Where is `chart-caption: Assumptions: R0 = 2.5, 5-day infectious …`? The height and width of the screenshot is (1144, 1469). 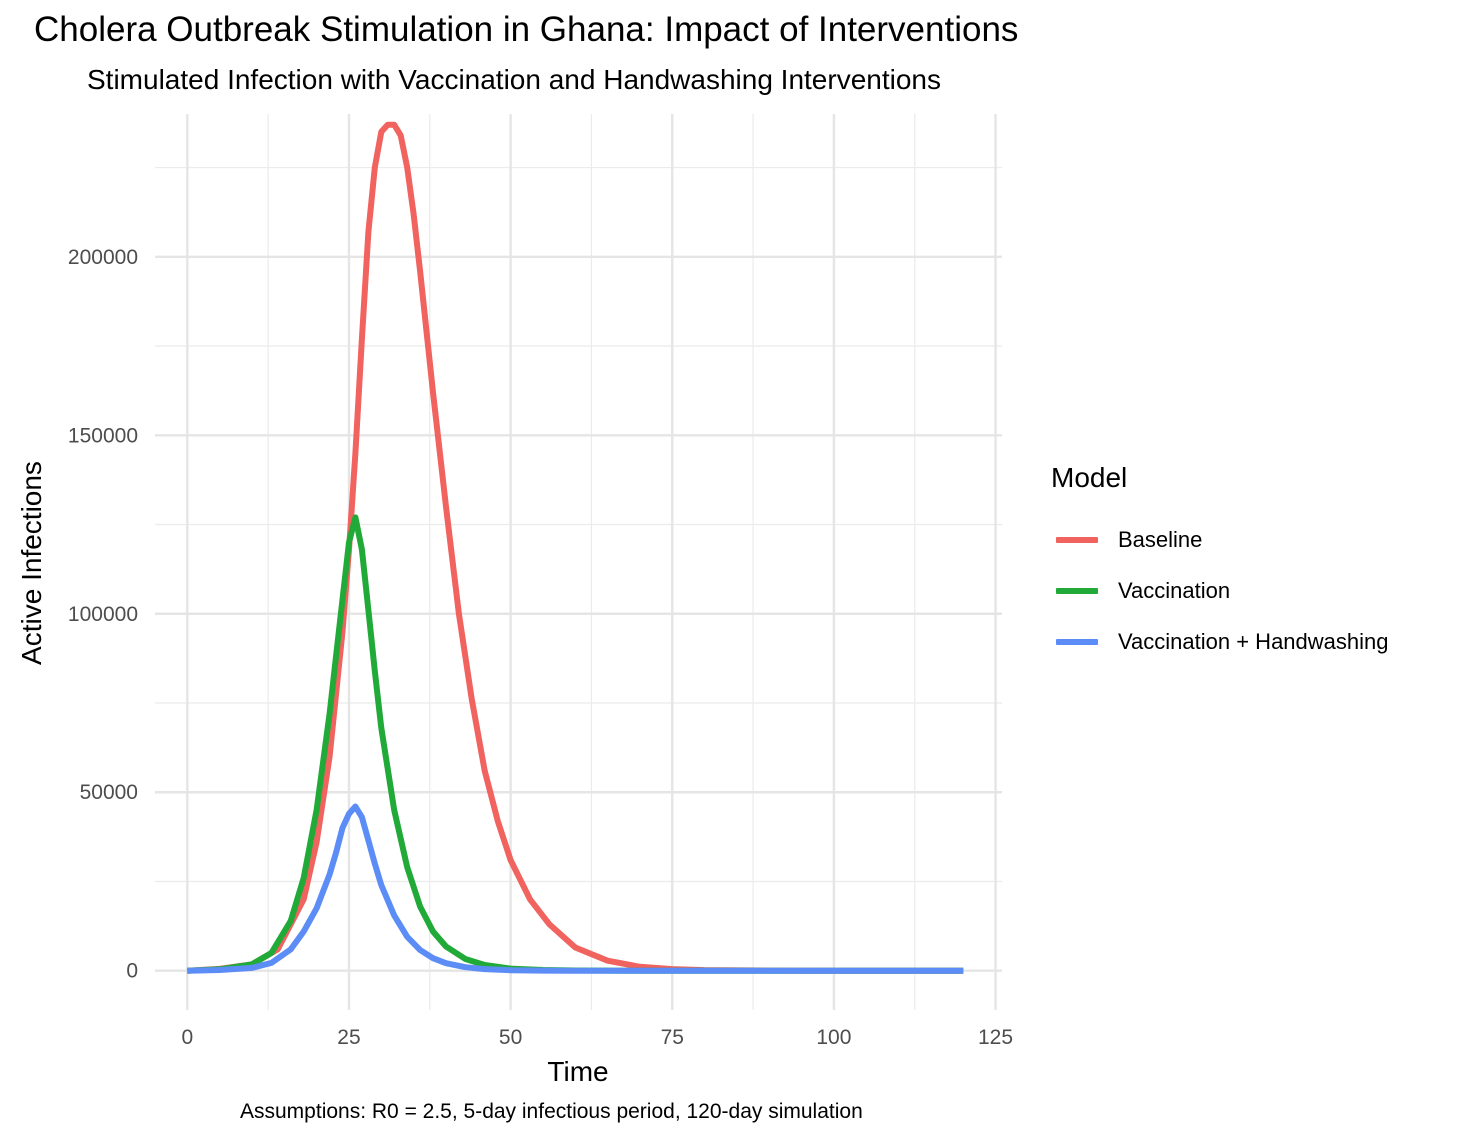
chart-caption: Assumptions: R0 = 2.5, 5-day infectious … is located at coordinates (551, 1111).